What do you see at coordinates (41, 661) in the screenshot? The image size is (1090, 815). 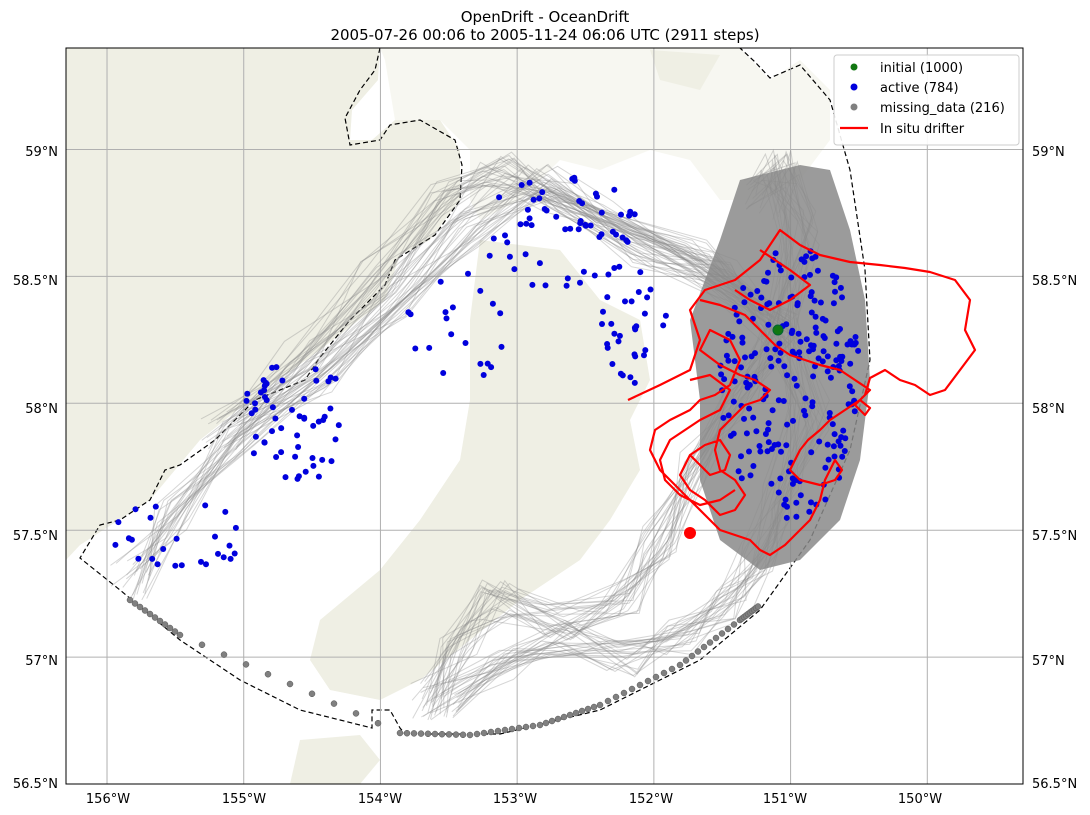 I see `lat-label-left: 57°N` at bounding box center [41, 661].